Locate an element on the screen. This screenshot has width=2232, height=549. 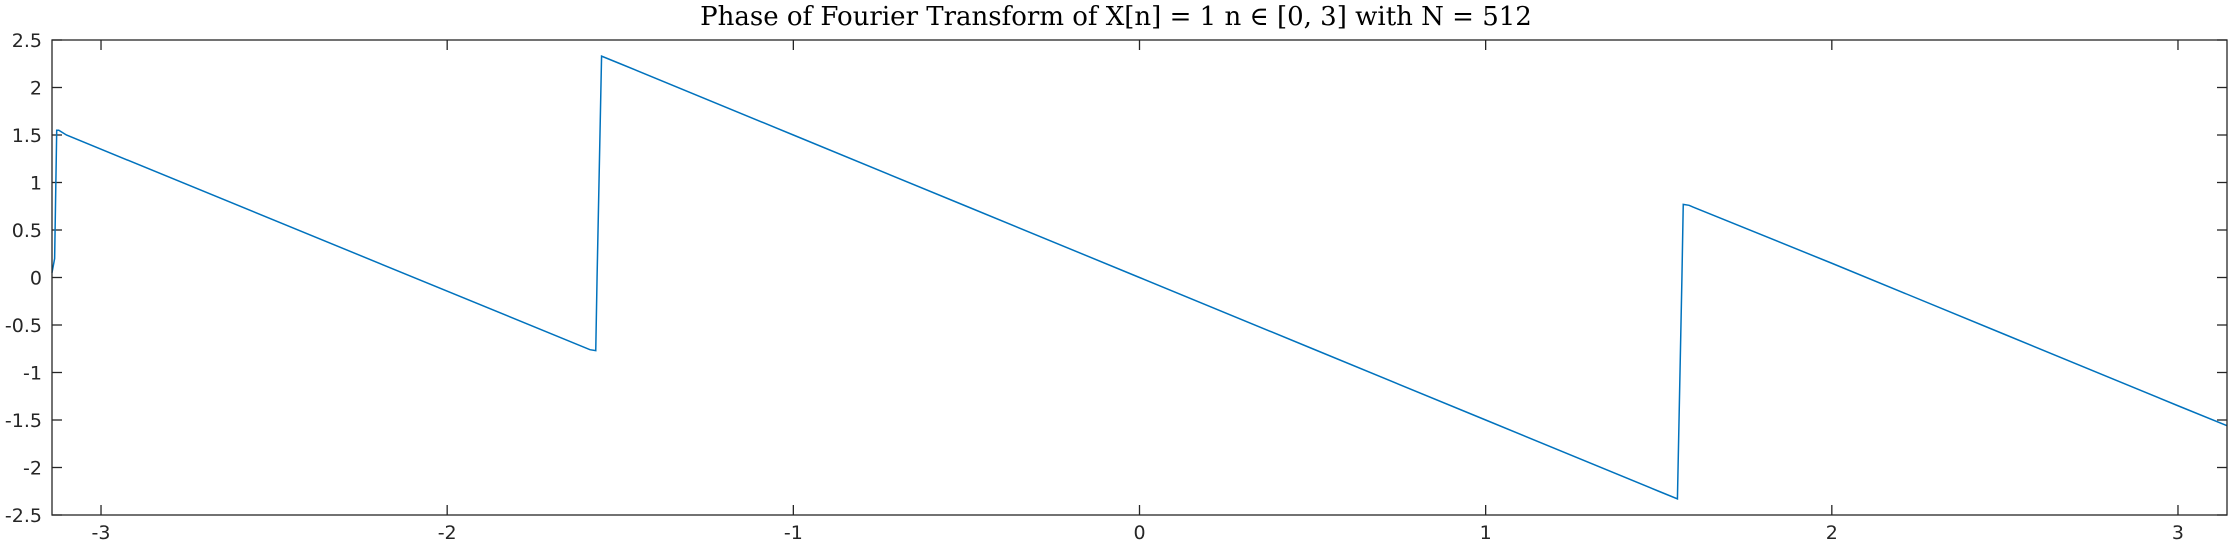
x-tick-label: -2 is located at coordinates (447, 533).